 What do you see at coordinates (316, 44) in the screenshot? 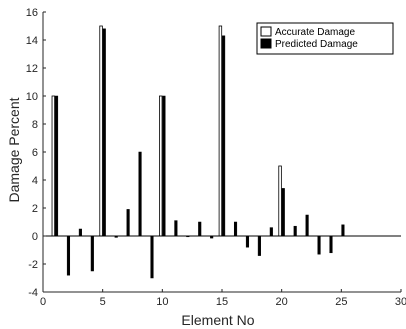
I see `legend-label-predicted: Predicted Damage` at bounding box center [316, 44].